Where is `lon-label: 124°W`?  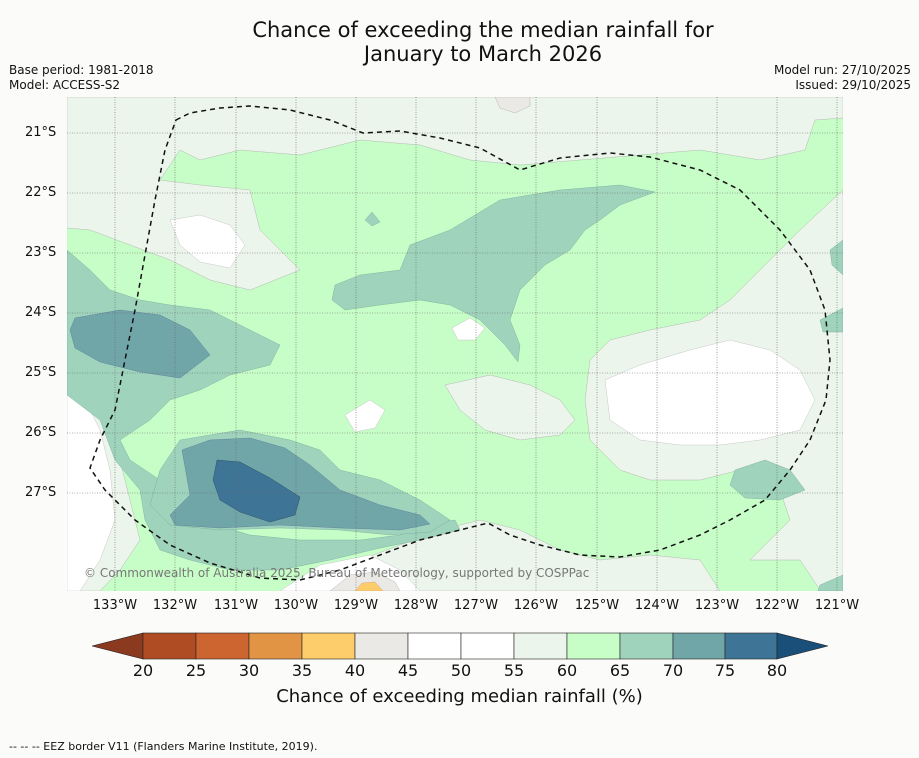
lon-label: 124°W is located at coordinates (657, 605).